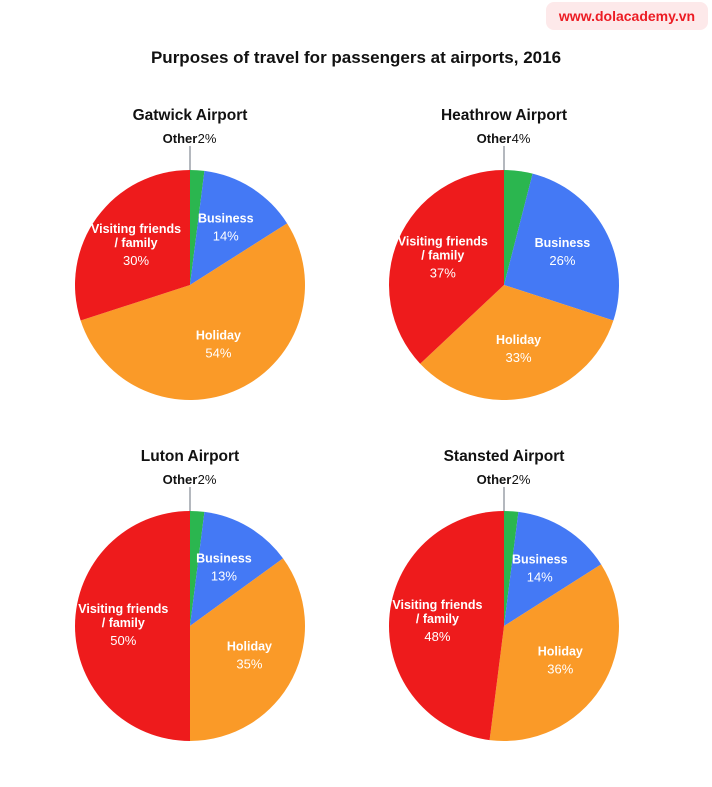 The image size is (712, 787). I want to click on luton-airport-slice-business, so click(237, 568).